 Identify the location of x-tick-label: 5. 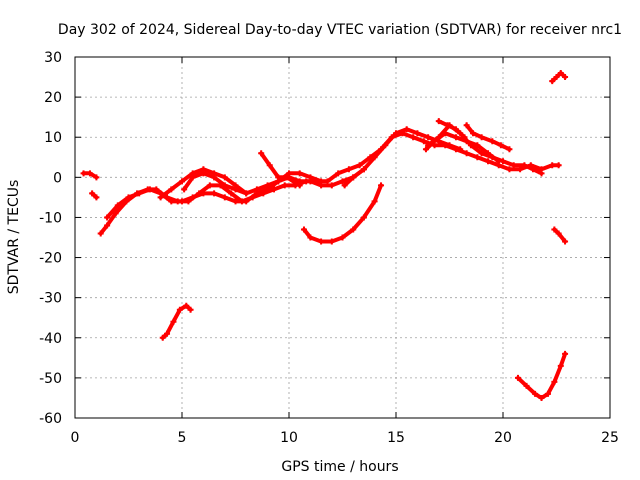
(182, 438).